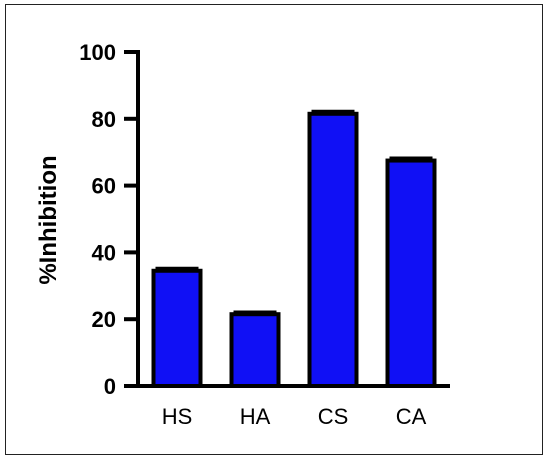 This screenshot has height=465, width=550. I want to click on y-tick-label: 0, so click(110, 386).